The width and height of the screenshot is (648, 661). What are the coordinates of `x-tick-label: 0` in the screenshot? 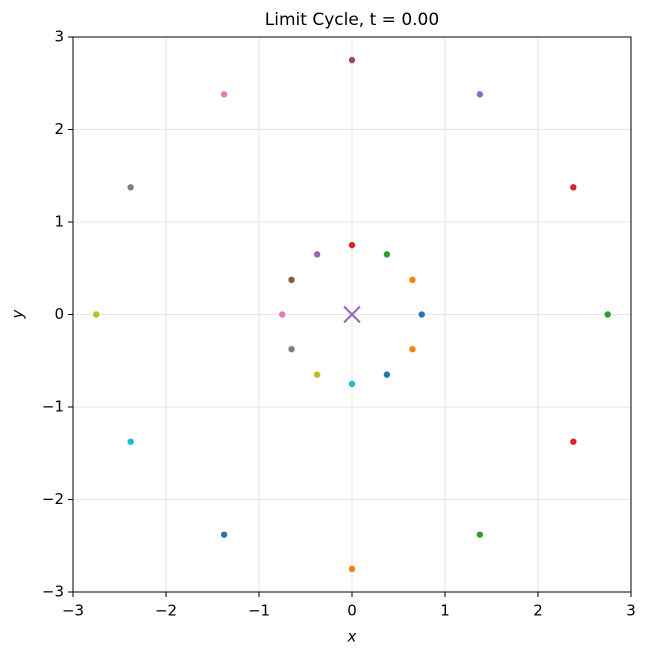 It's located at (352, 611).